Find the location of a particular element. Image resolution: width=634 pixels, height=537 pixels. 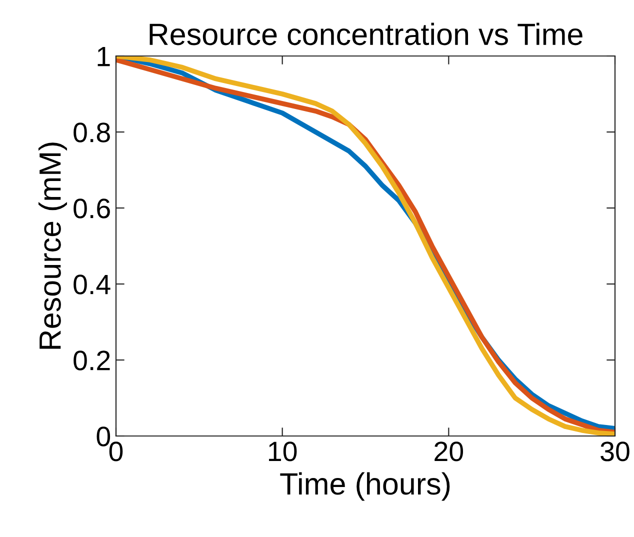

y-tick-label: 0.8 is located at coordinates (92, 132).